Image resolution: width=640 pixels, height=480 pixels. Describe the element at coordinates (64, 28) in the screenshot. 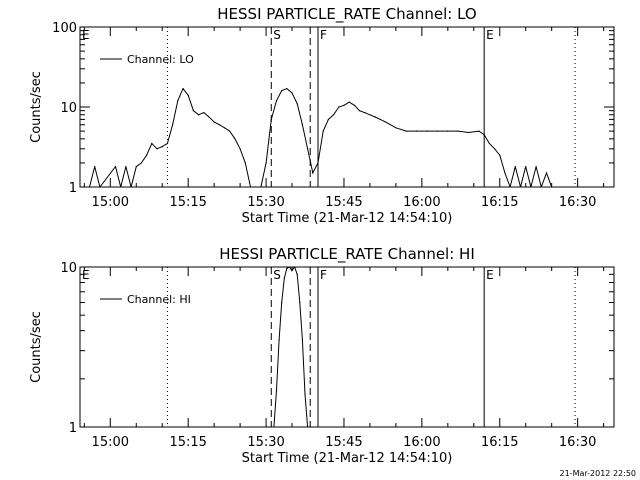

I see `y-tick-label: 100` at that location.